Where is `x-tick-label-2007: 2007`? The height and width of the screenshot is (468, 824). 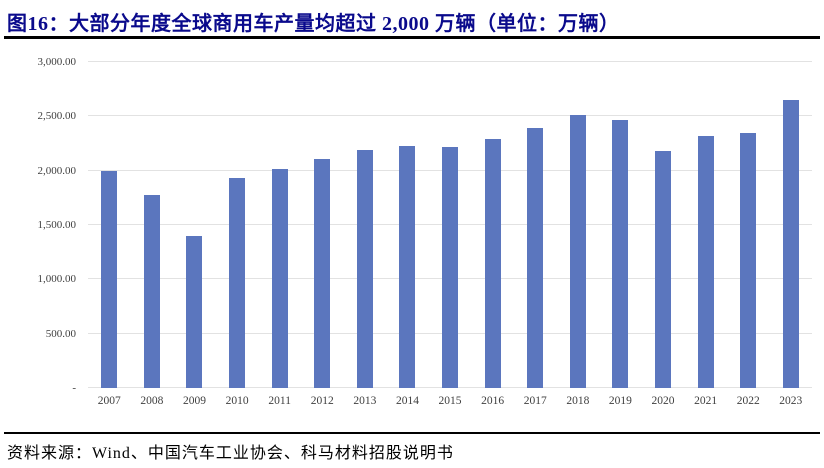 x-tick-label-2007: 2007 is located at coordinates (109, 401).